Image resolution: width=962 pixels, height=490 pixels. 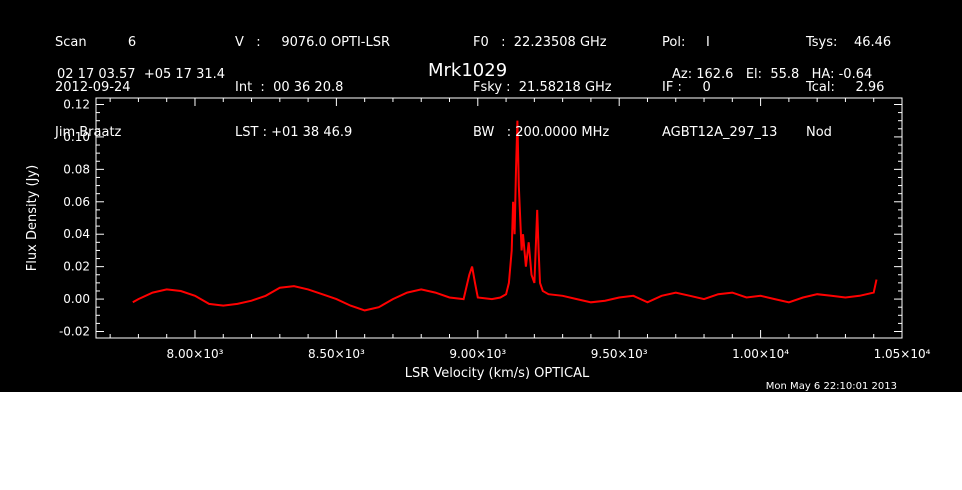 I want to click on y-tick-label: 0.00, so click(x=76, y=299).